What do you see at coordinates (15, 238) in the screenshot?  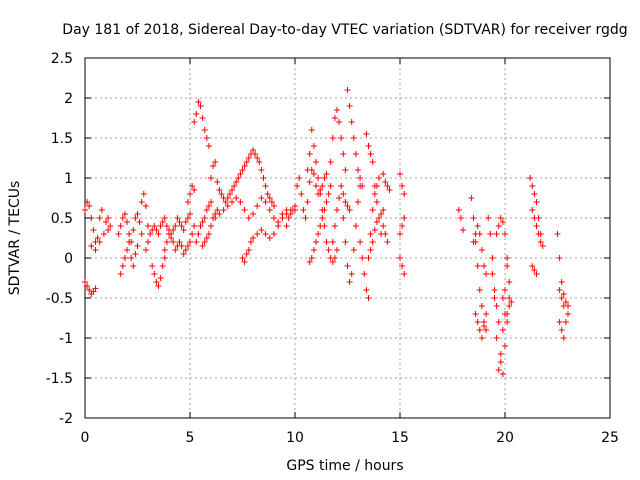 I see `y-axis-label: SDTVAR / TECUs` at bounding box center [15, 238].